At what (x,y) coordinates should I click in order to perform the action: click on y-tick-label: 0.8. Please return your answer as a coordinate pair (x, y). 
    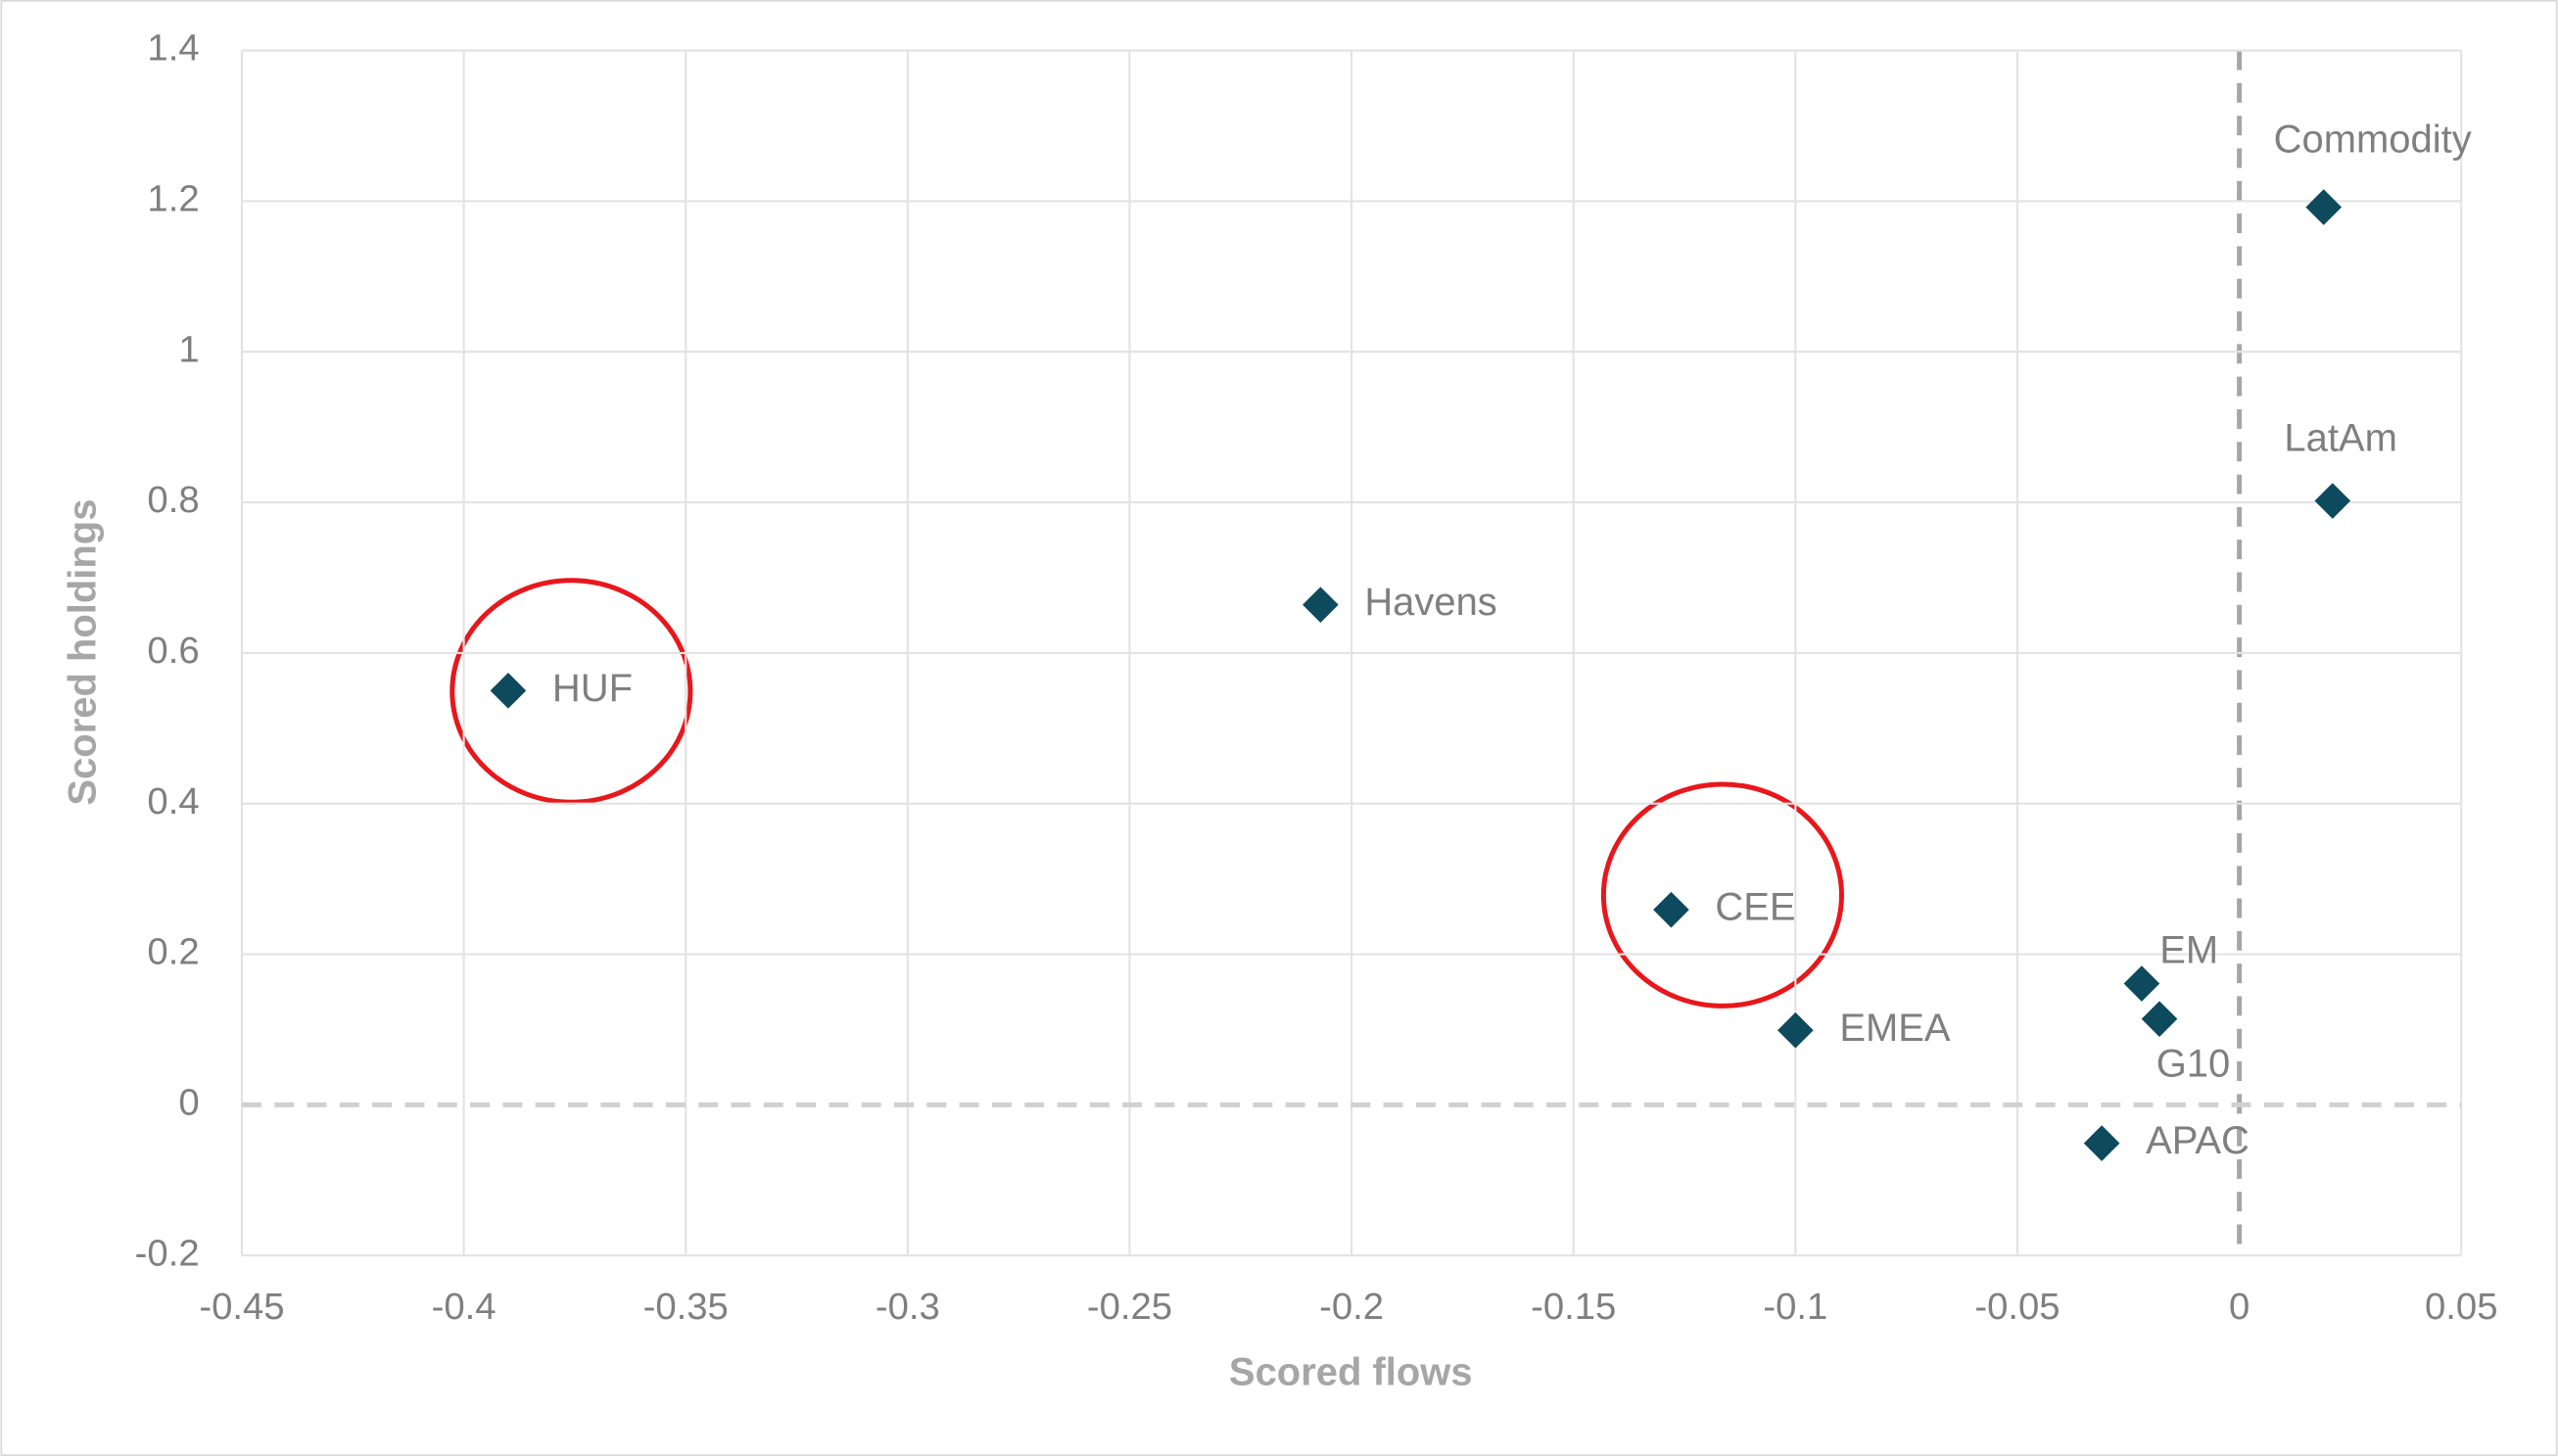
    Looking at the image, I should click on (173, 500).